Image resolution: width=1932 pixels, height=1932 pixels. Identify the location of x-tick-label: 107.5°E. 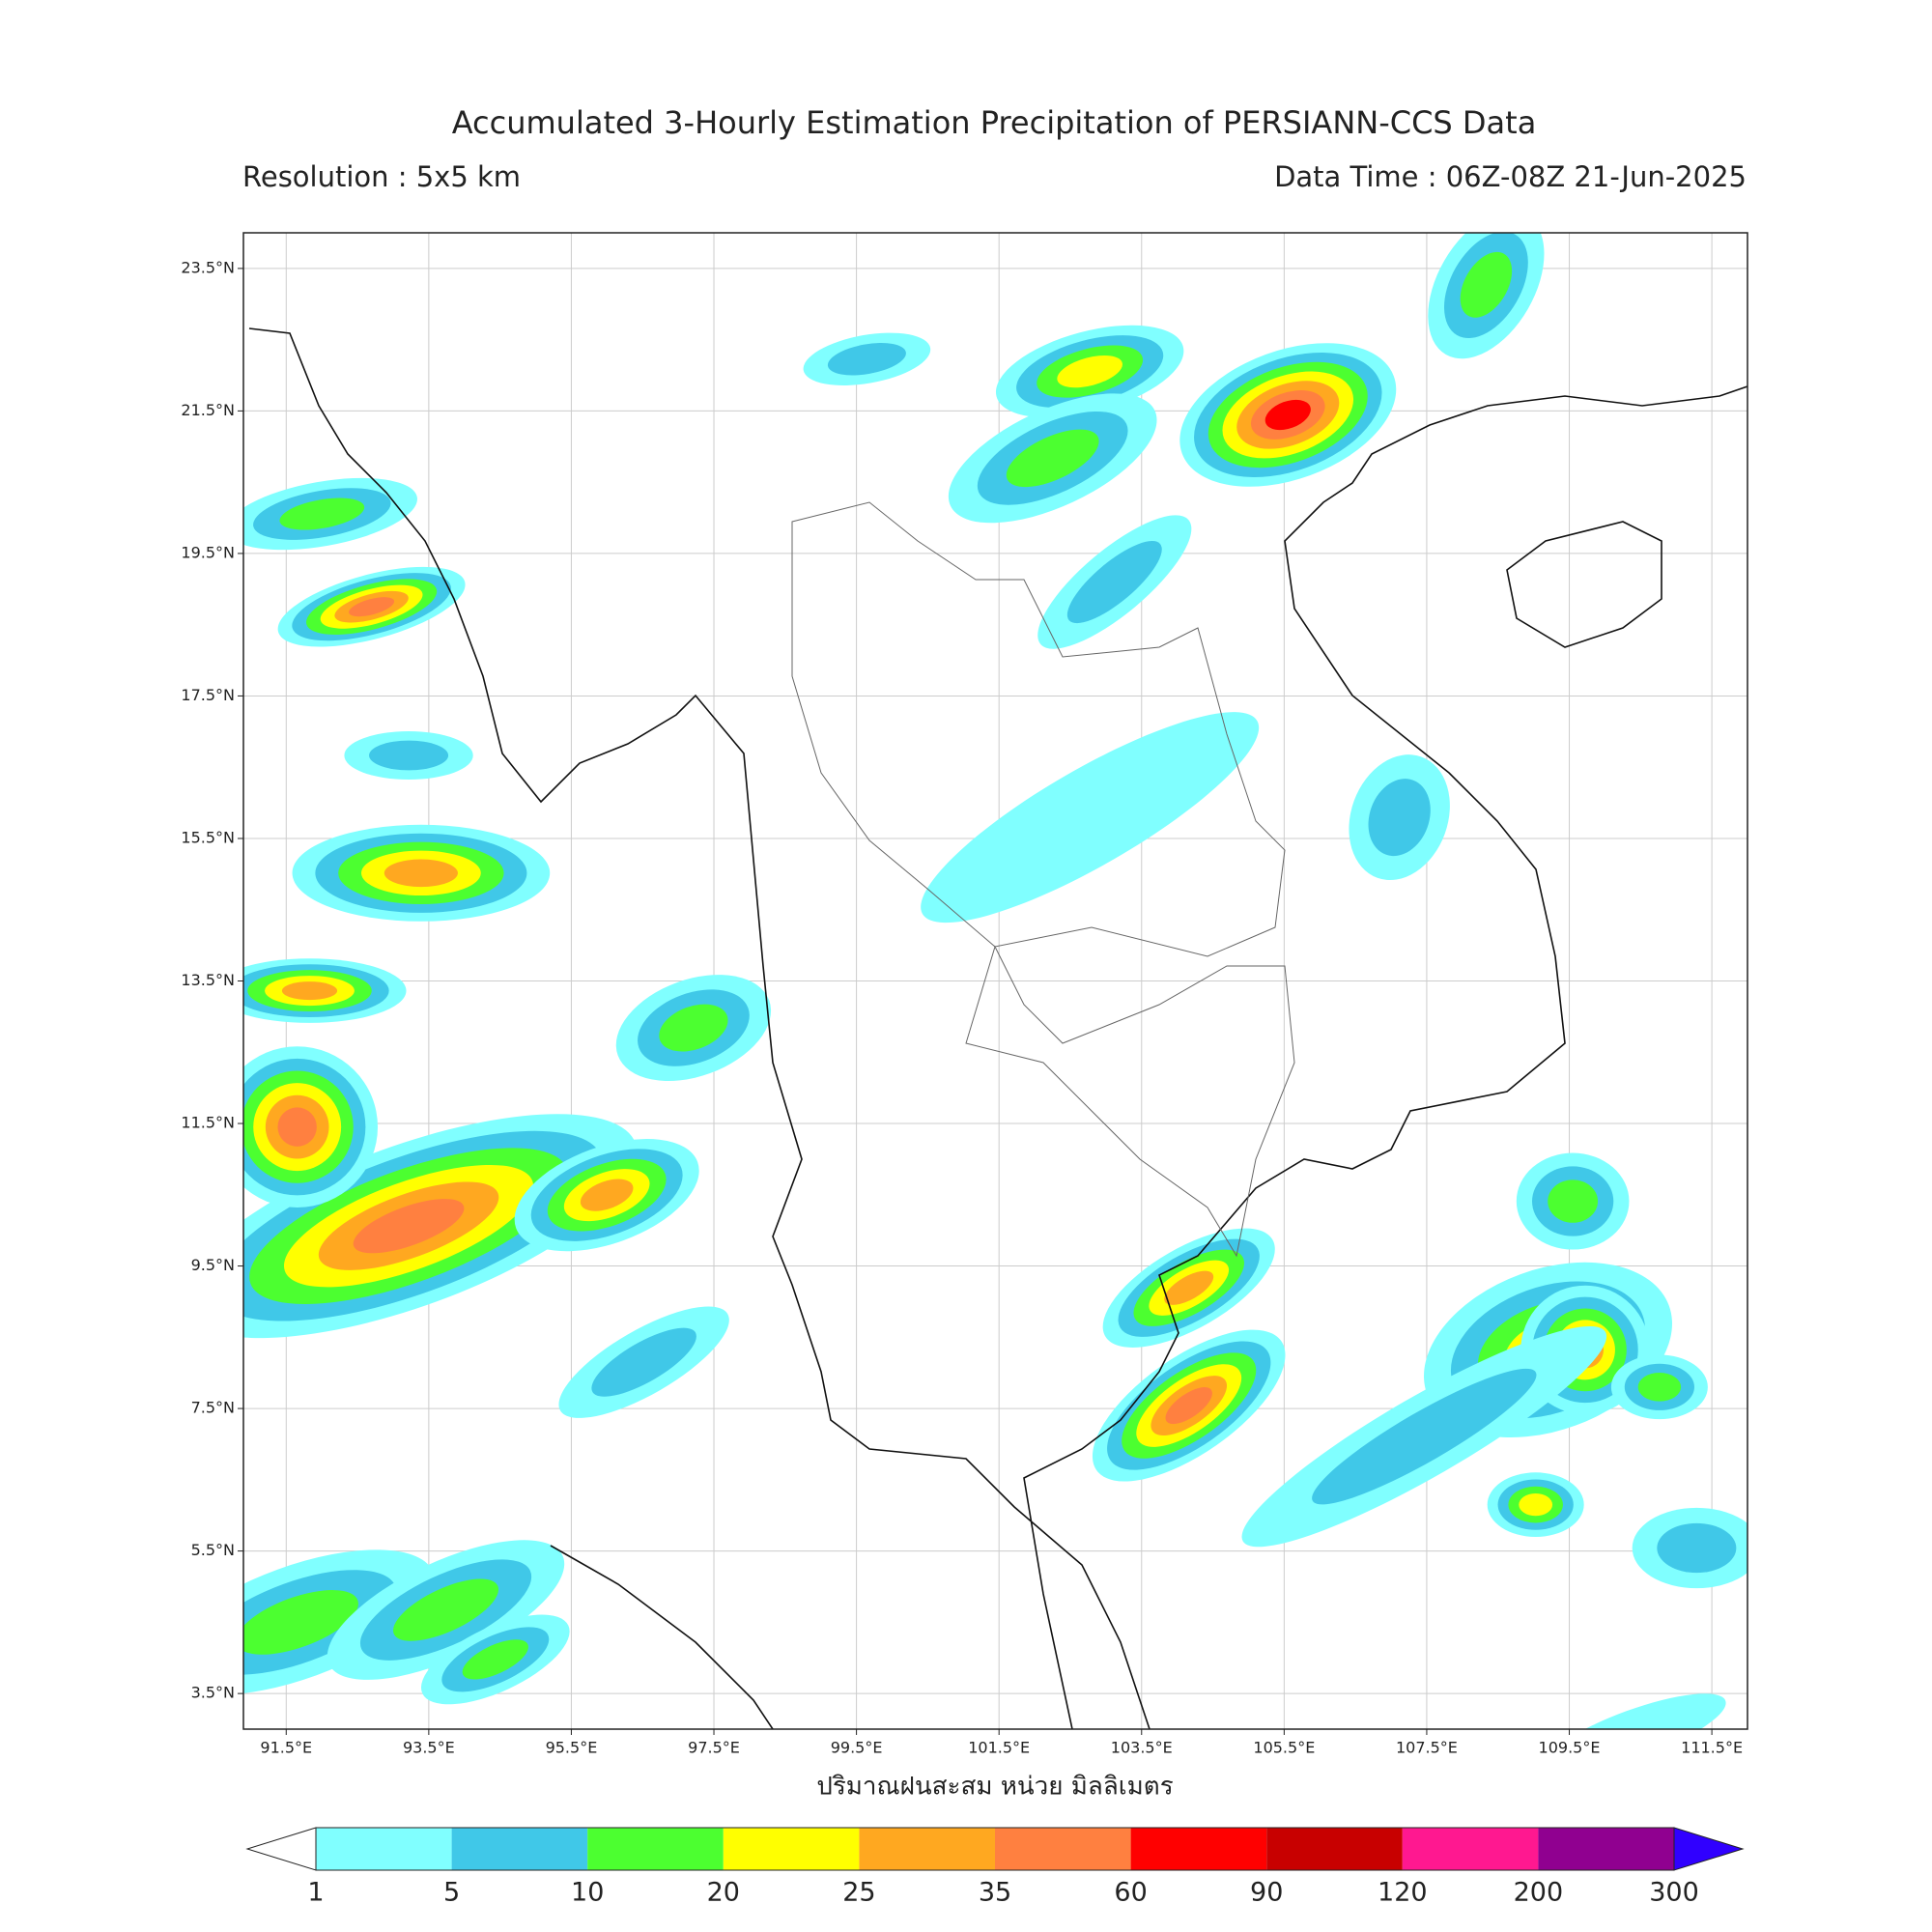
(1427, 1748).